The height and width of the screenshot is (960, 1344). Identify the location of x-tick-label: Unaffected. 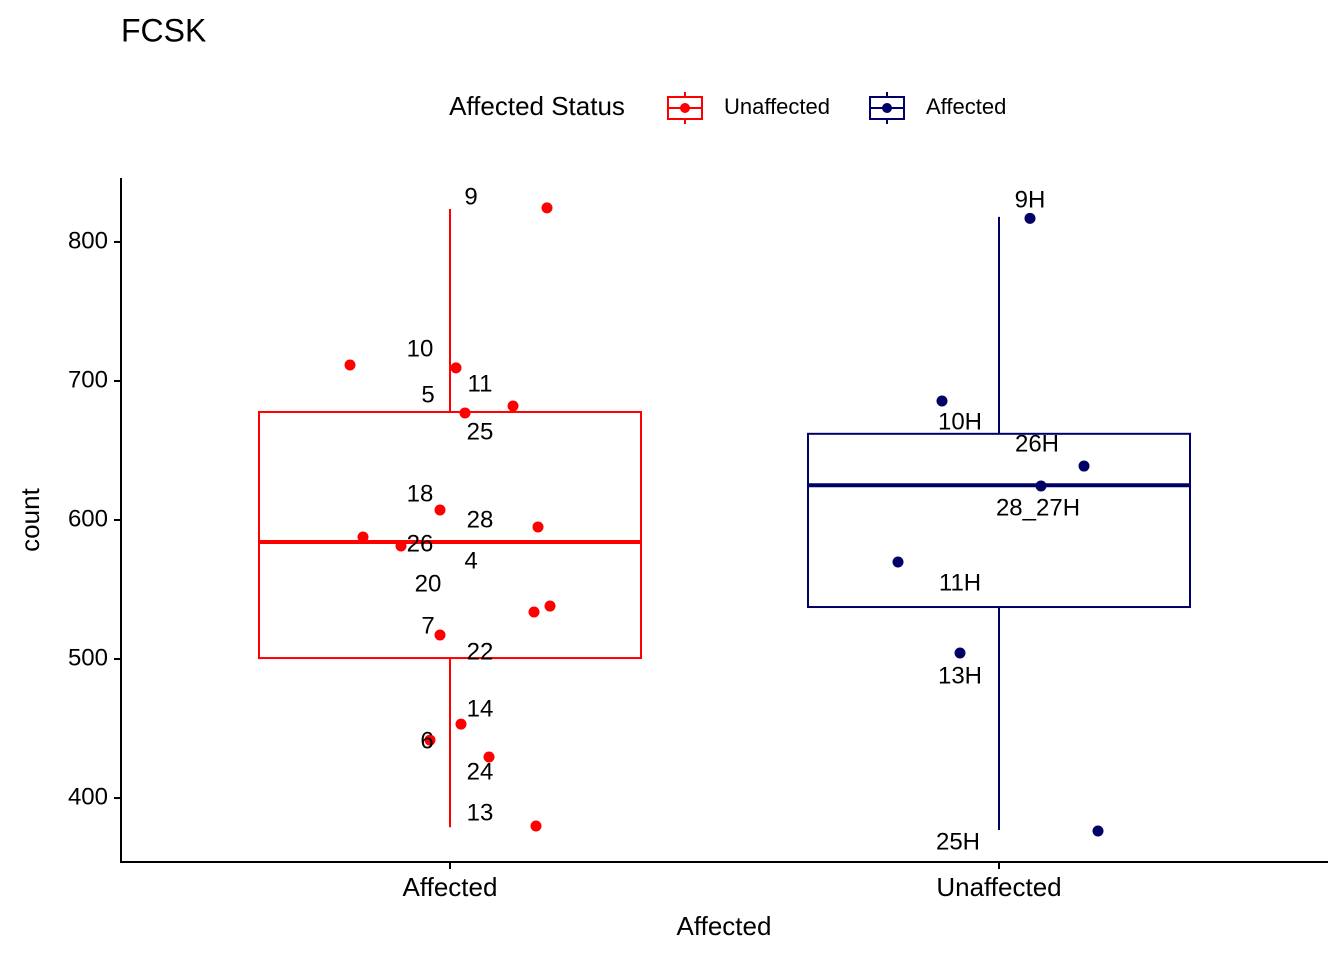
(998, 887).